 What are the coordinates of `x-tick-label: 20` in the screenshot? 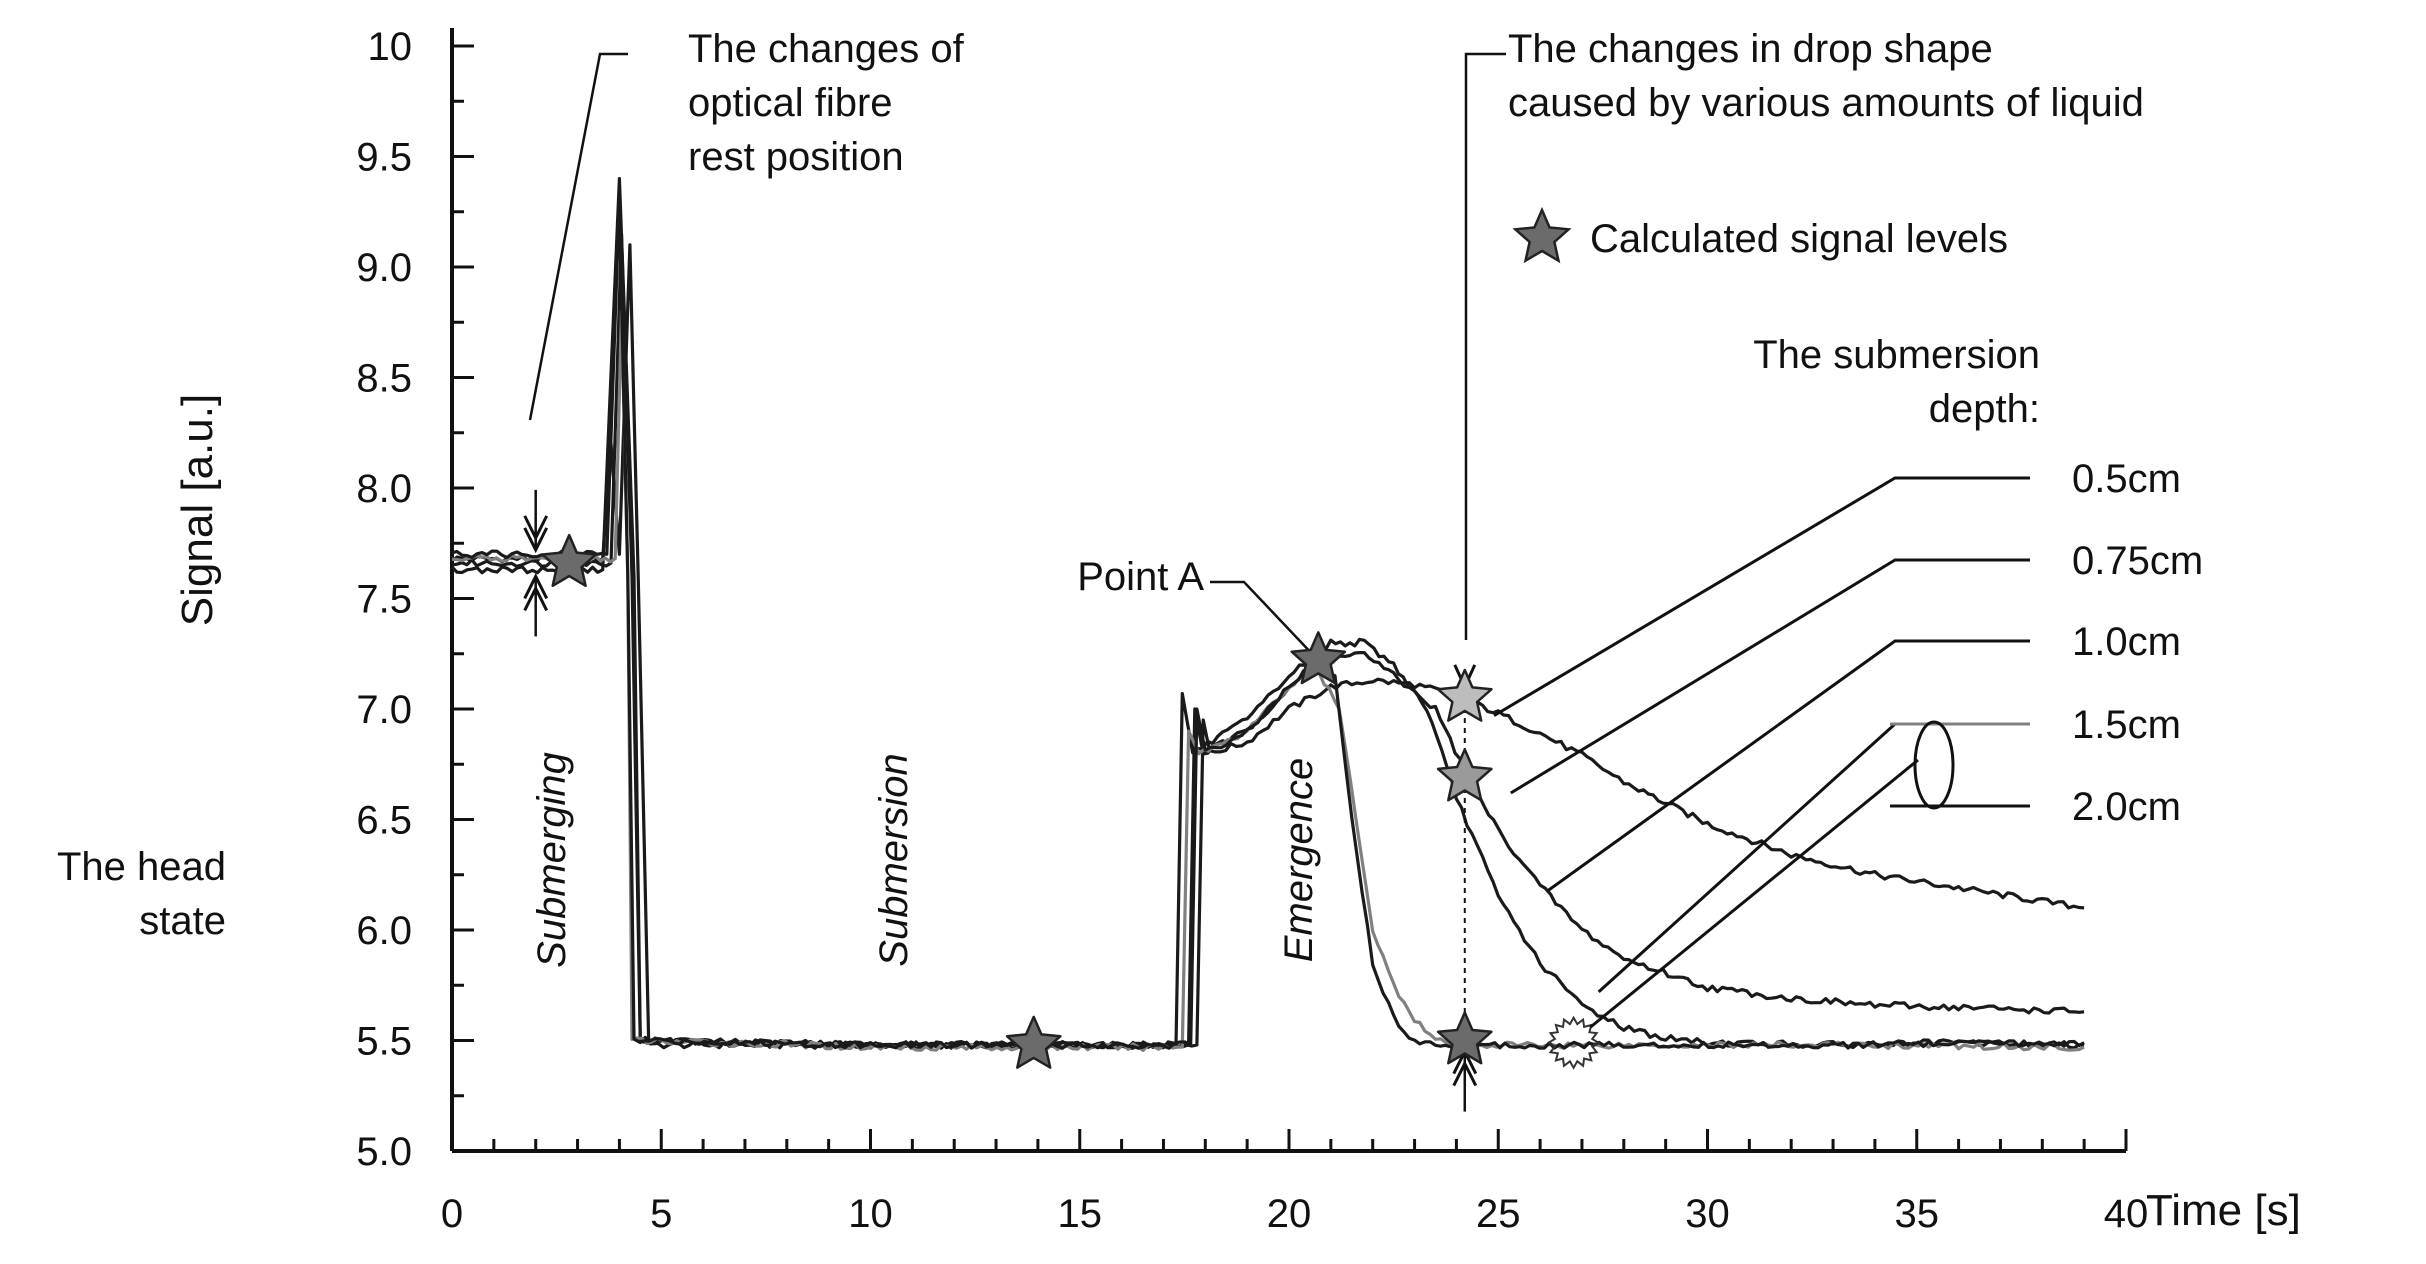 It's located at (1289, 1214).